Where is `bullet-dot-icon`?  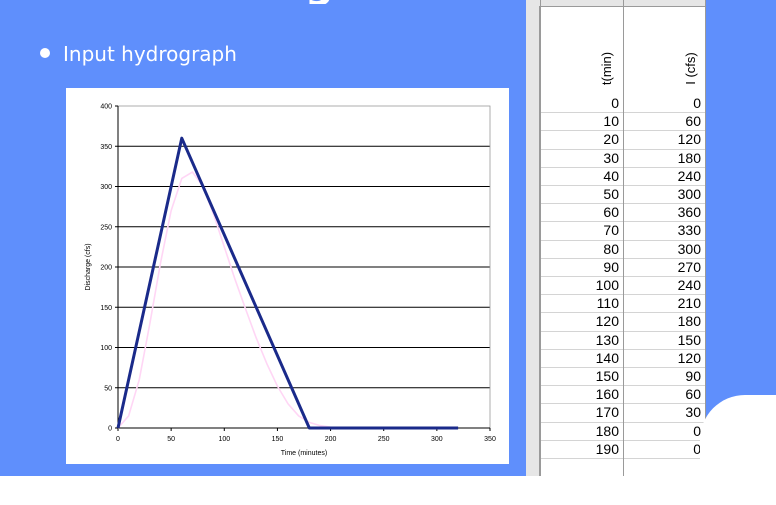
bullet-dot-icon is located at coordinates (45, 53).